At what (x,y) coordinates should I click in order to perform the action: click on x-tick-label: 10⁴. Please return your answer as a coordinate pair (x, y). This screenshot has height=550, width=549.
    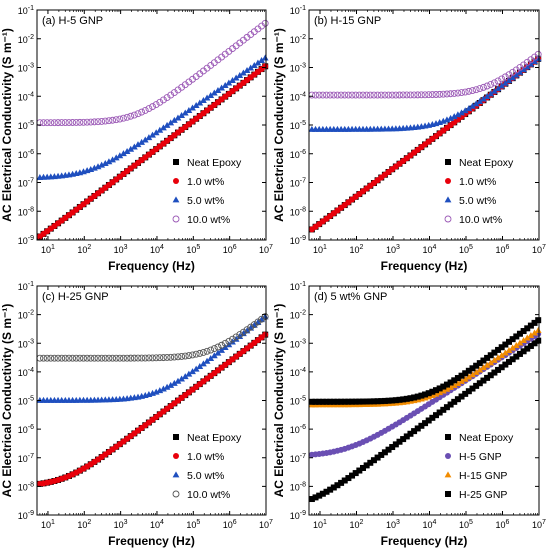
    Looking at the image, I should click on (157, 524).